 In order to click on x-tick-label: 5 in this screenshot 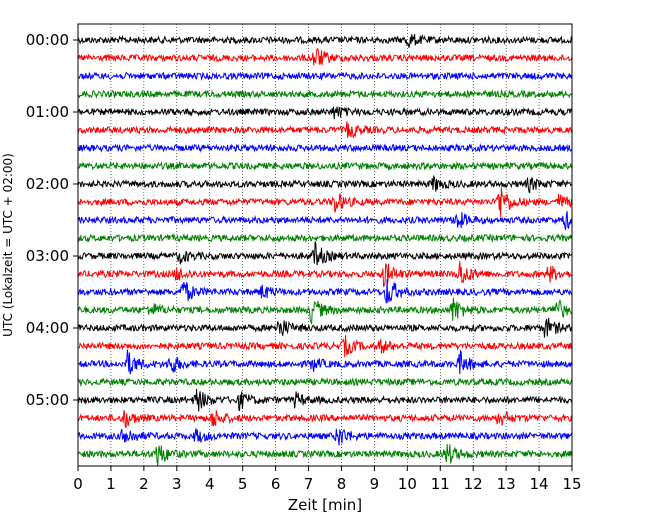, I will do `click(243, 484)`.